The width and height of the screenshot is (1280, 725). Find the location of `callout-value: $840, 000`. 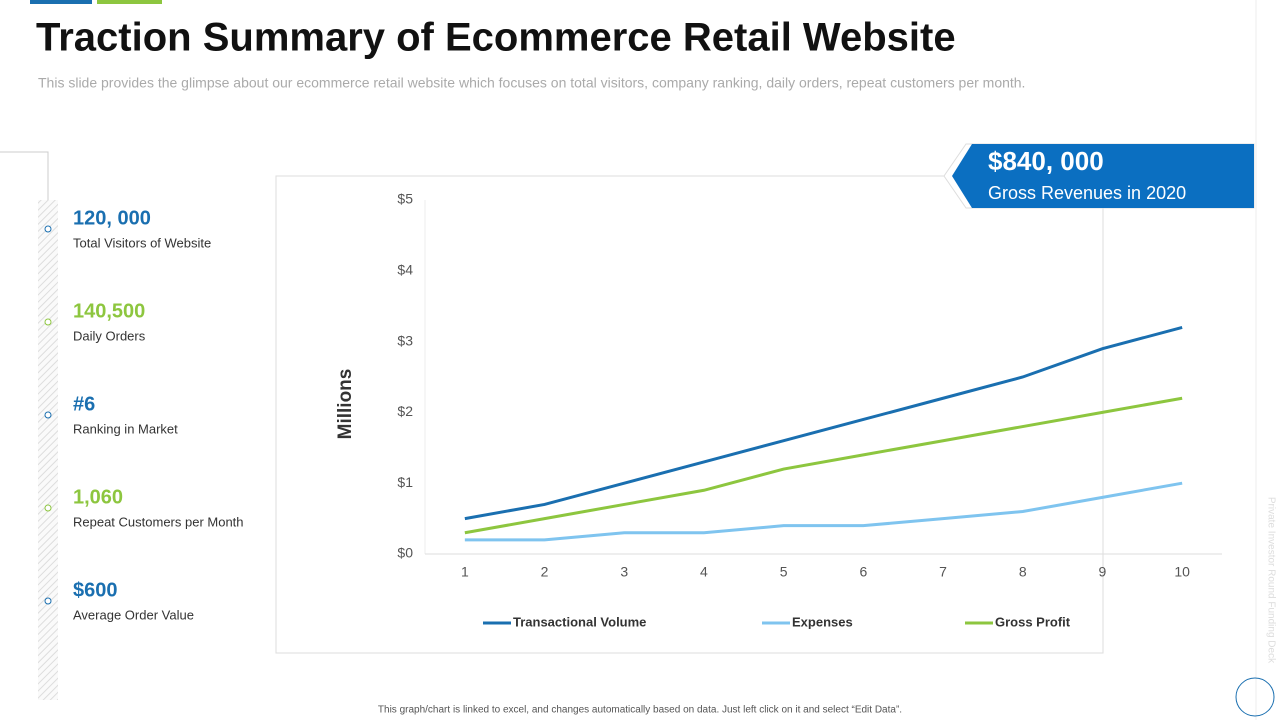

callout-value: $840, 000 is located at coordinates (1046, 161).